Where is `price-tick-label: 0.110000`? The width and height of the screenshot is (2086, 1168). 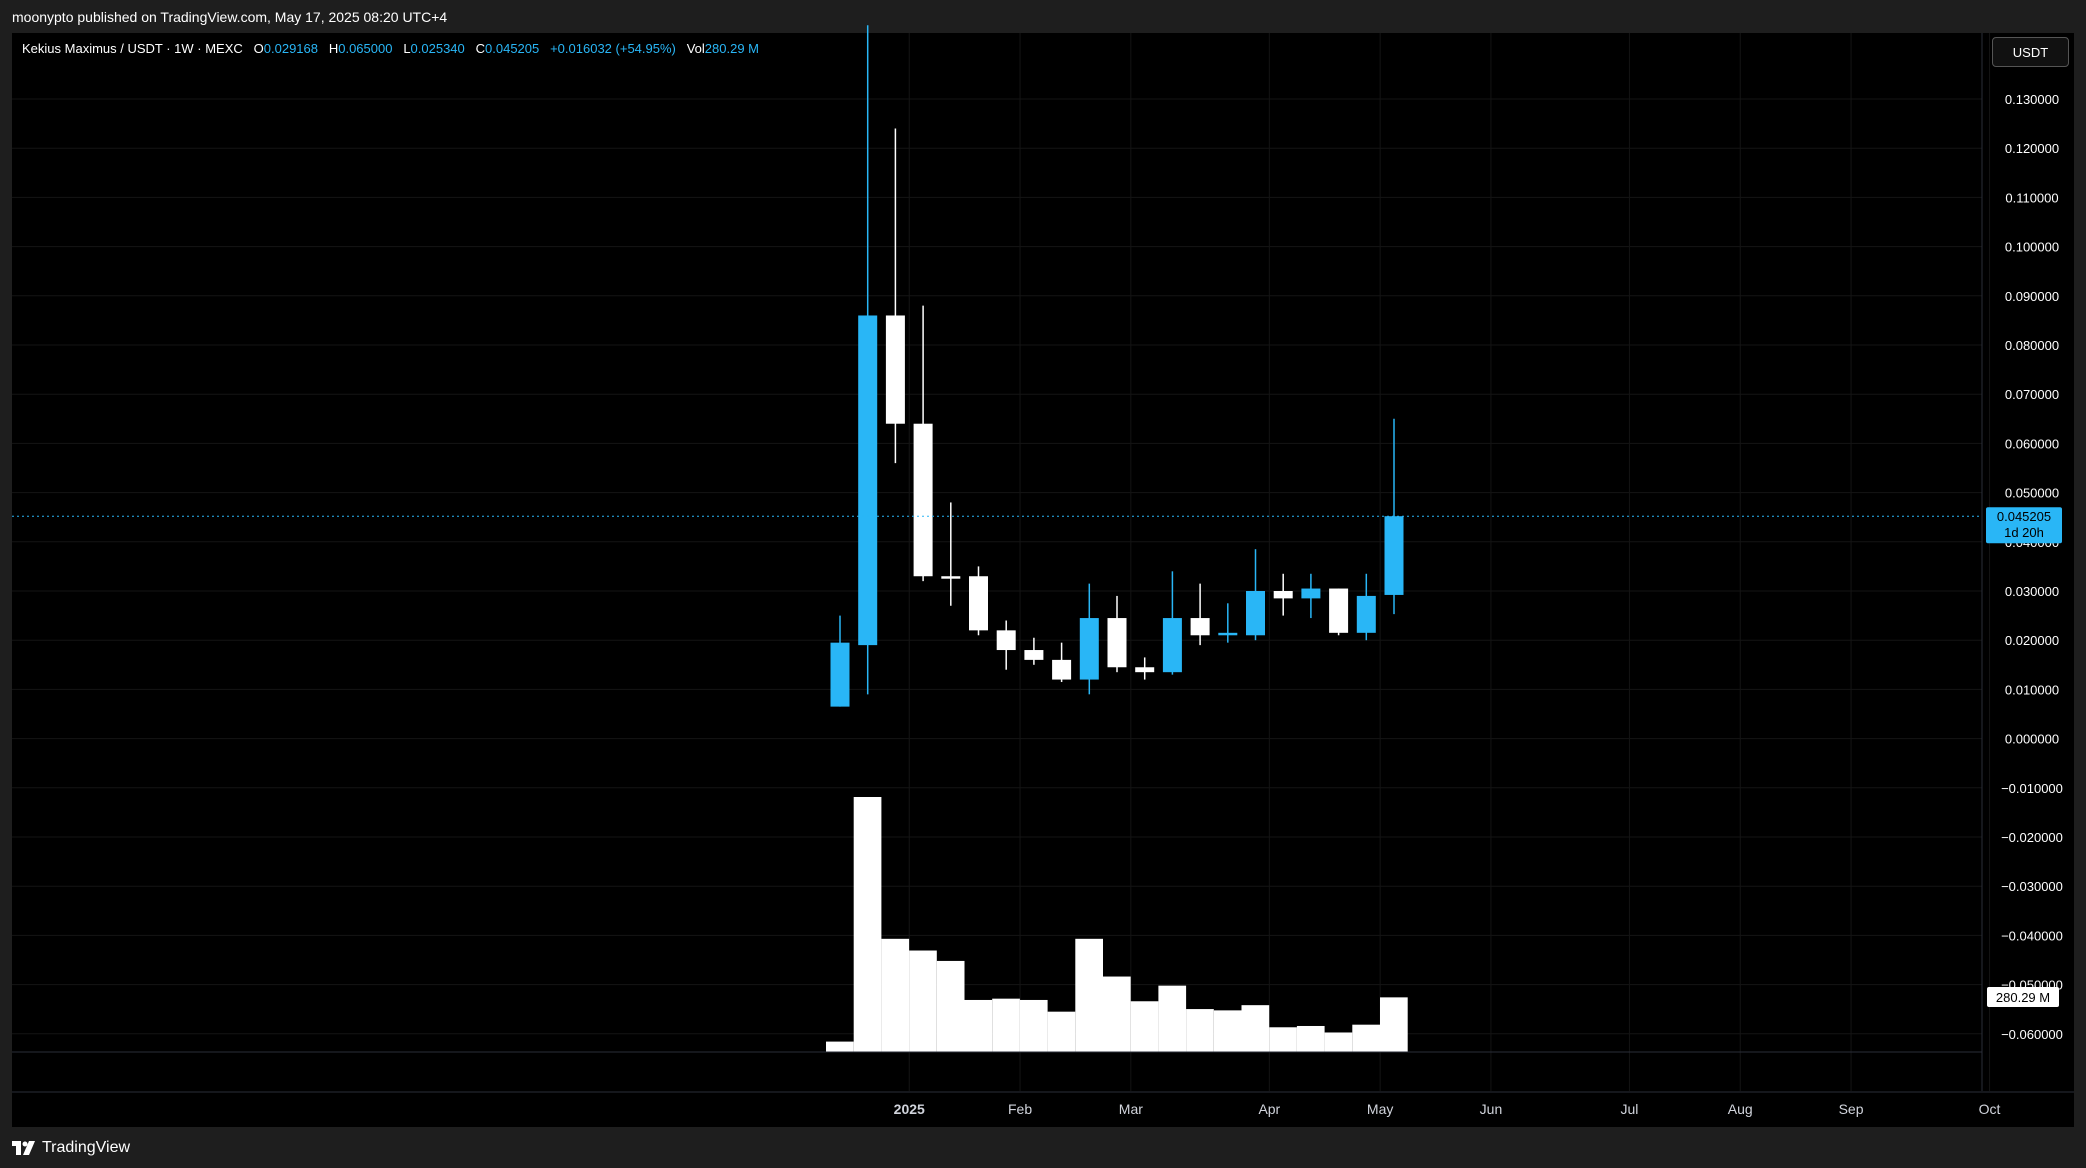
price-tick-label: 0.110000 is located at coordinates (2031, 197).